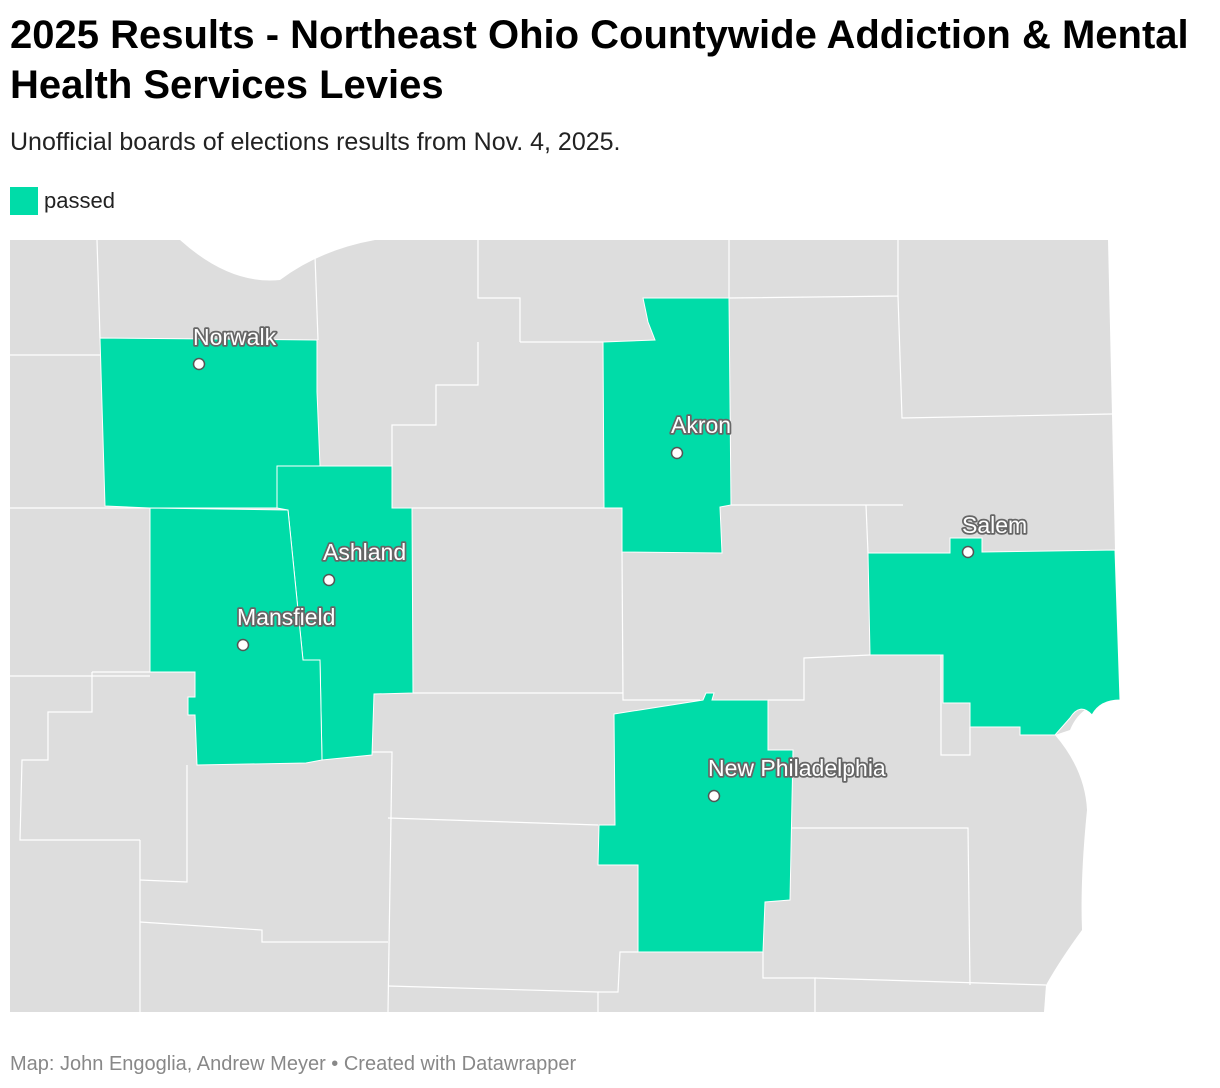 This screenshot has height=1088, width=1220. Describe the element at coordinates (994, 525) in the screenshot. I see `city-label-salem: Salem` at that location.